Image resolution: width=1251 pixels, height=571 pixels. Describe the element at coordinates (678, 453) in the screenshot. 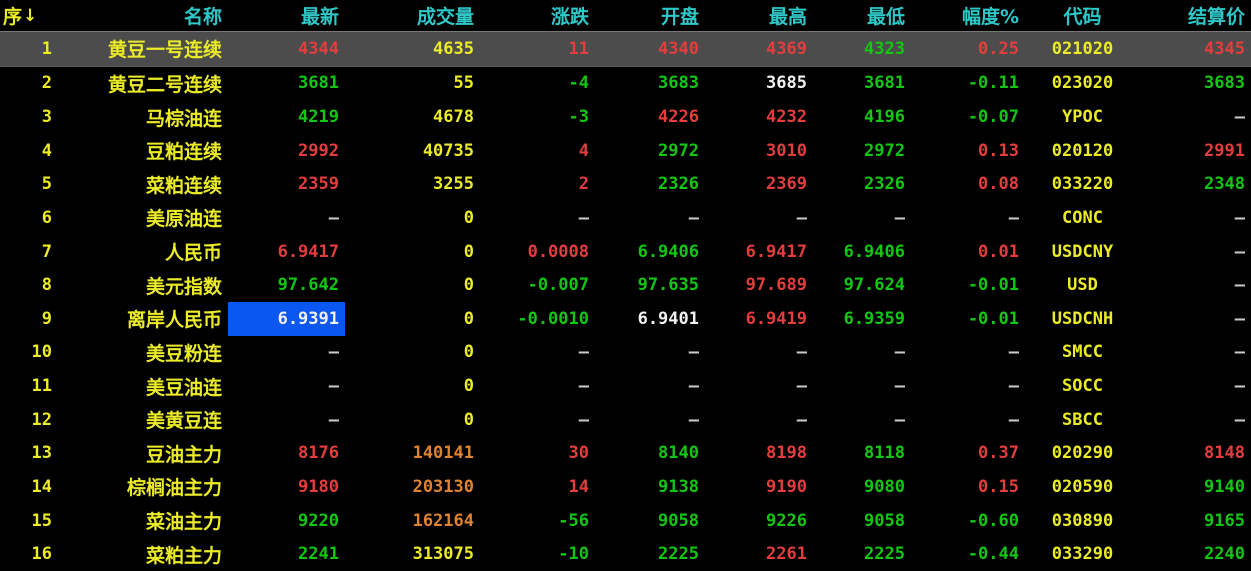

I see `cell-open: 8140` at that location.